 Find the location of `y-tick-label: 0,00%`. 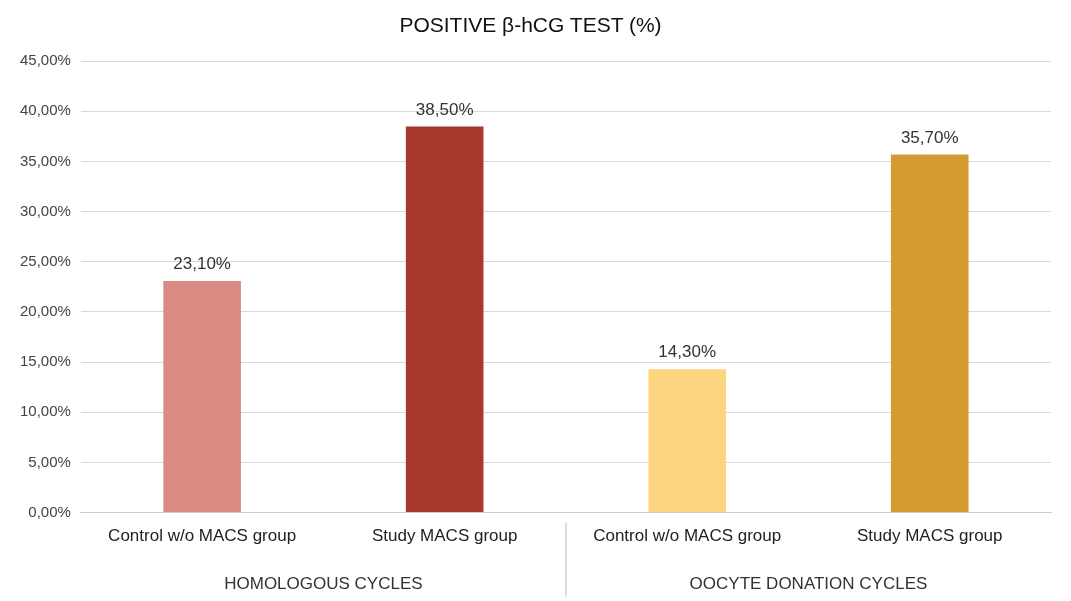

y-tick-label: 0,00% is located at coordinates (49, 511).